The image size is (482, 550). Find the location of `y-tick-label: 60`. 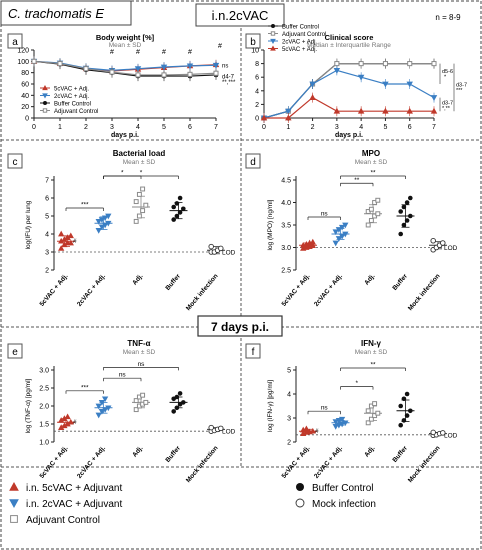

y-tick-label: 60 is located at coordinates (25, 85).